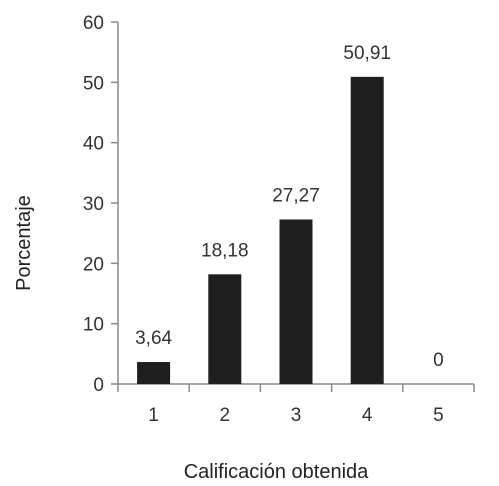 This screenshot has width=499, height=486. Describe the element at coordinates (225, 415) in the screenshot. I see `x-tick-label-2: 2` at that location.